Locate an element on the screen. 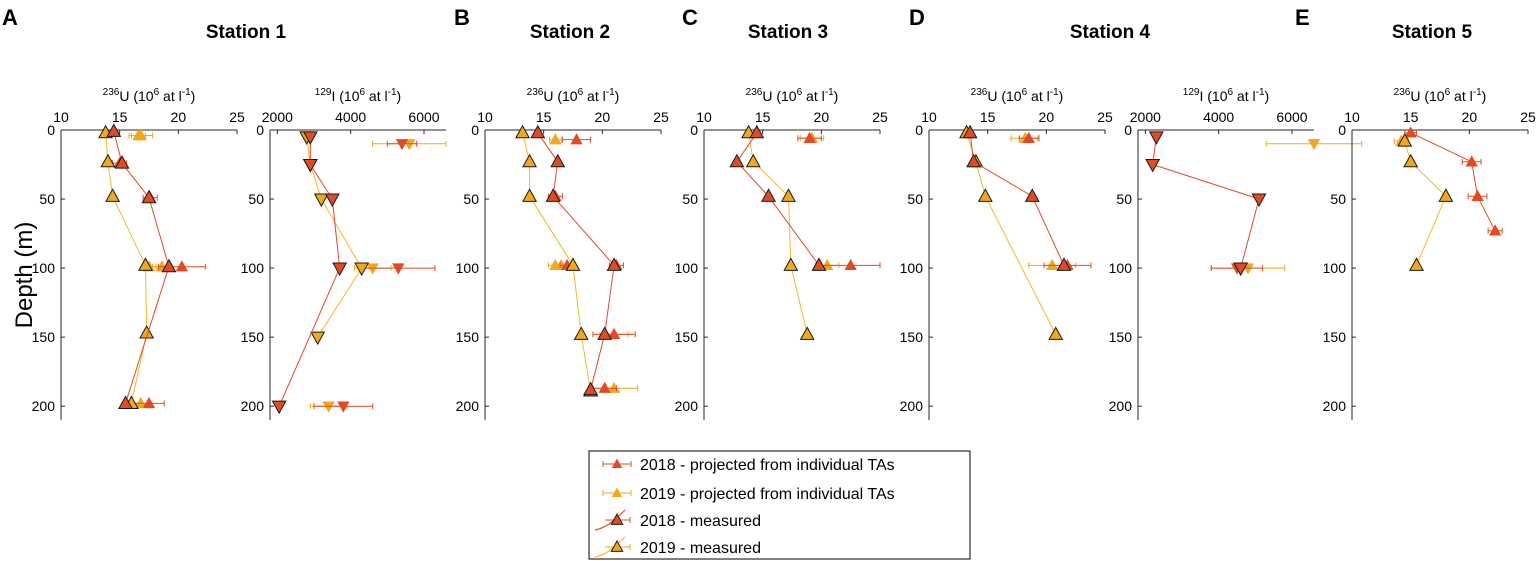  legend-item-p18: 2018 - projected from individual TAs is located at coordinates (748, 465).